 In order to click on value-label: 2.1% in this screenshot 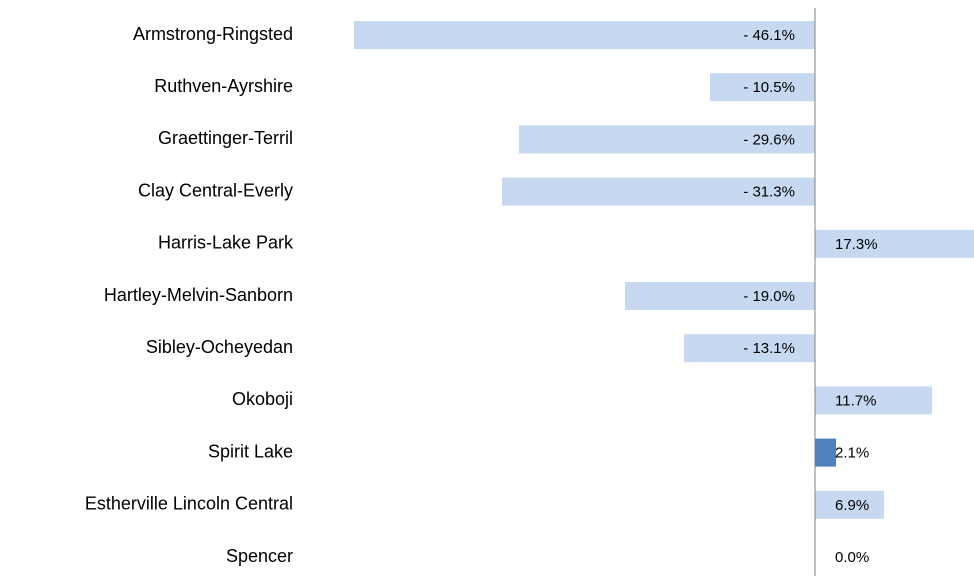, I will do `click(852, 453)`.